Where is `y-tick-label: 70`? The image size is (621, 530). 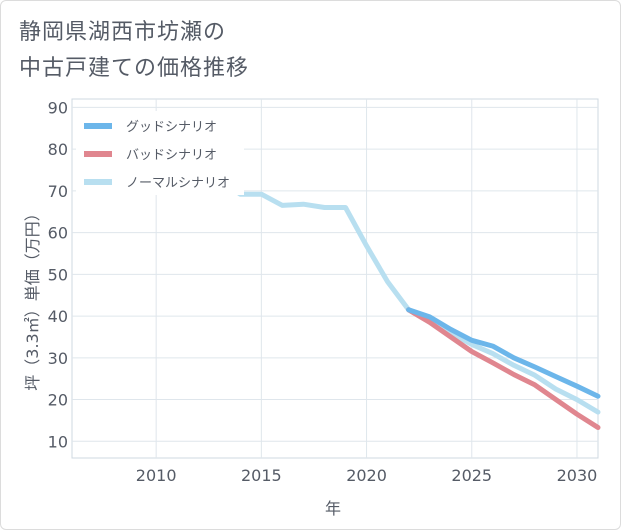 y-tick-label: 70 is located at coordinates (58, 191).